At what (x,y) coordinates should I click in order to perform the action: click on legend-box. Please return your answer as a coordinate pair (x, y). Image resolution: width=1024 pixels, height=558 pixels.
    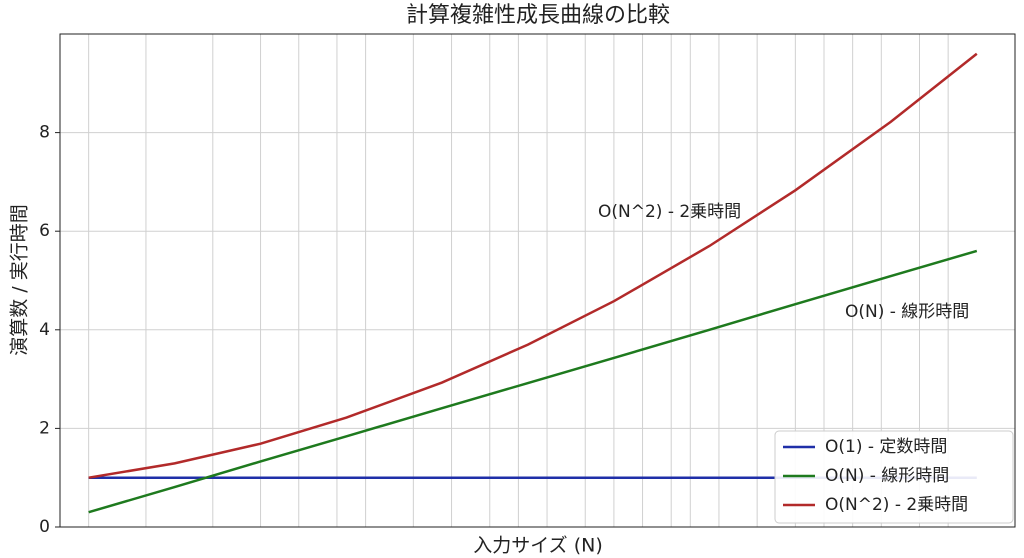
    Looking at the image, I should click on (894, 477).